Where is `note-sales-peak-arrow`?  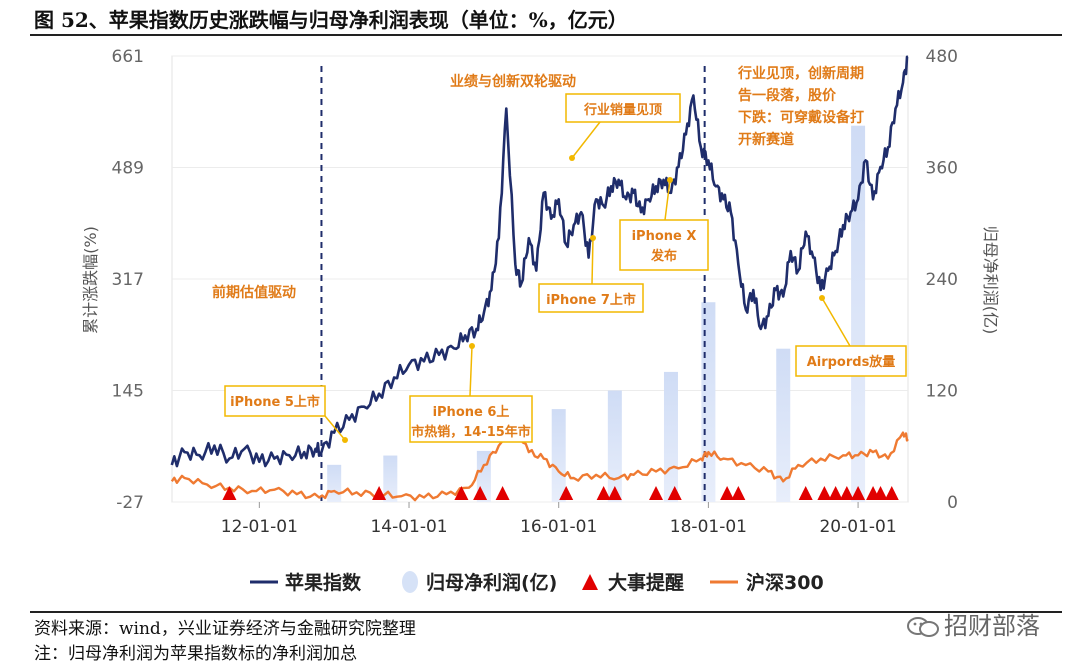 note-sales-peak-arrow is located at coordinates (586, 140).